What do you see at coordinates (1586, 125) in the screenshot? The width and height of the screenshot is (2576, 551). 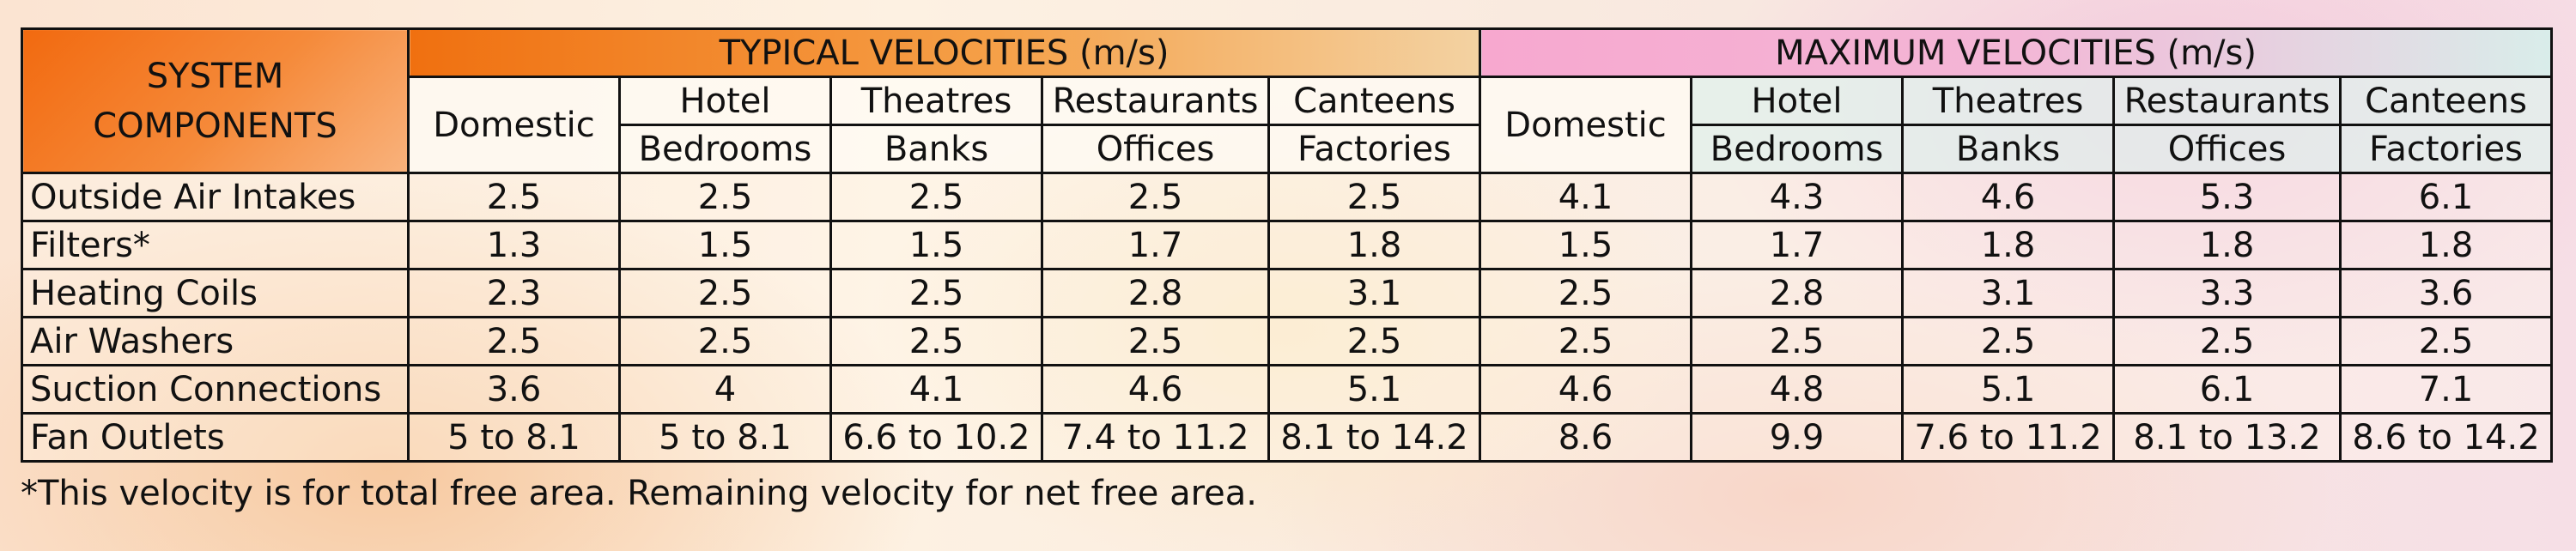 I see `column-header-domestic-maximum: Domestic` at bounding box center [1586, 125].